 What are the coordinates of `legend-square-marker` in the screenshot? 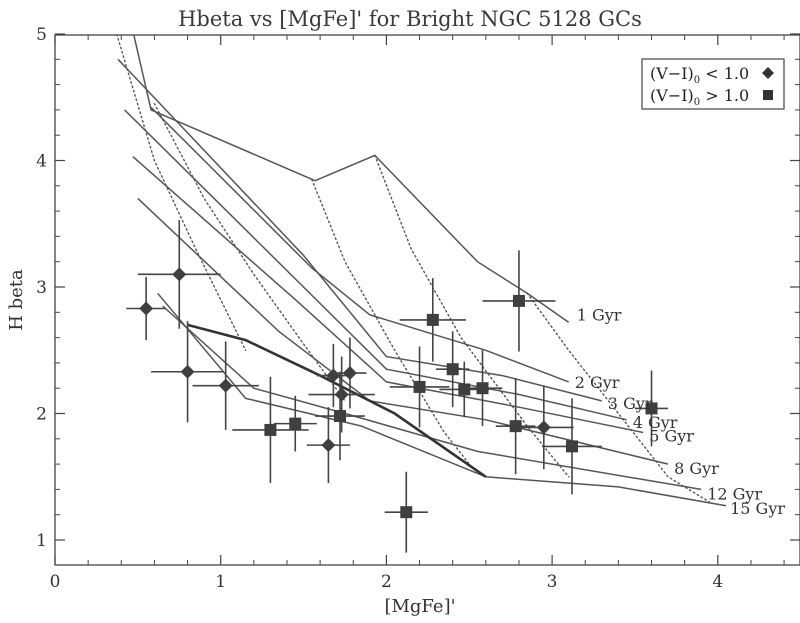 It's located at (768, 95).